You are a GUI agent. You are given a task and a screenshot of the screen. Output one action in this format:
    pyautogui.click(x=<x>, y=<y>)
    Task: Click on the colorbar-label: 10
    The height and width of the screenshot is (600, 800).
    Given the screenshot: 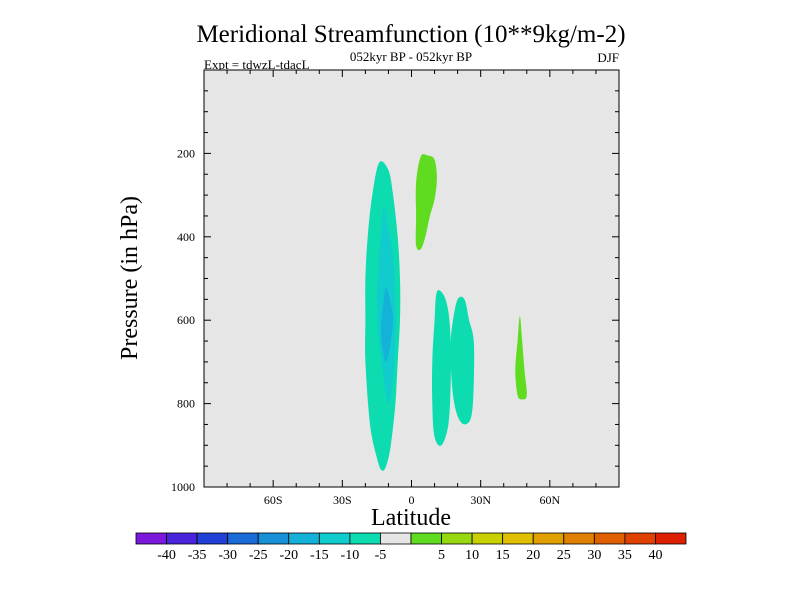 What is the action you would take?
    pyautogui.click(x=472, y=555)
    